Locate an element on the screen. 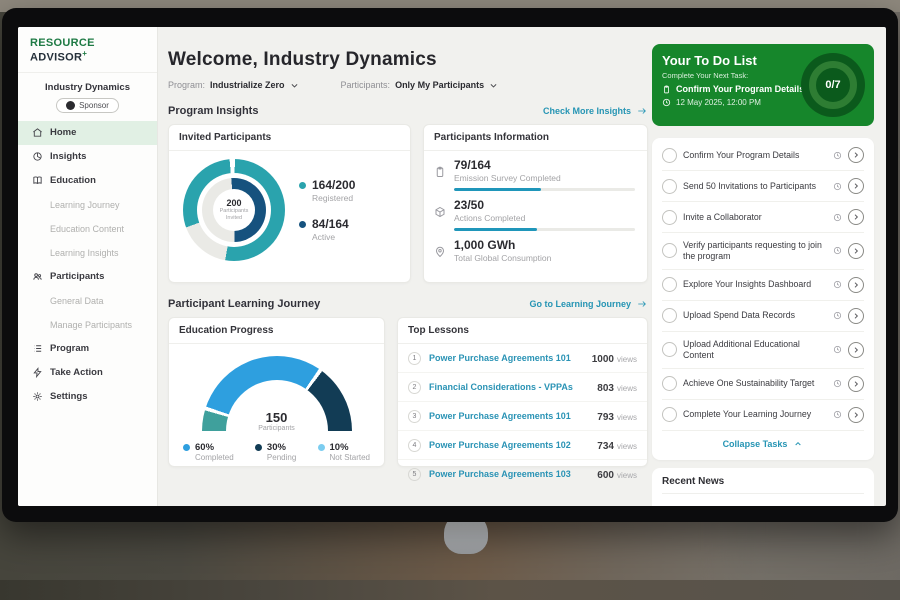 This screenshot has height=600, width=900. sidebar-item-label: Settings is located at coordinates (69, 397).